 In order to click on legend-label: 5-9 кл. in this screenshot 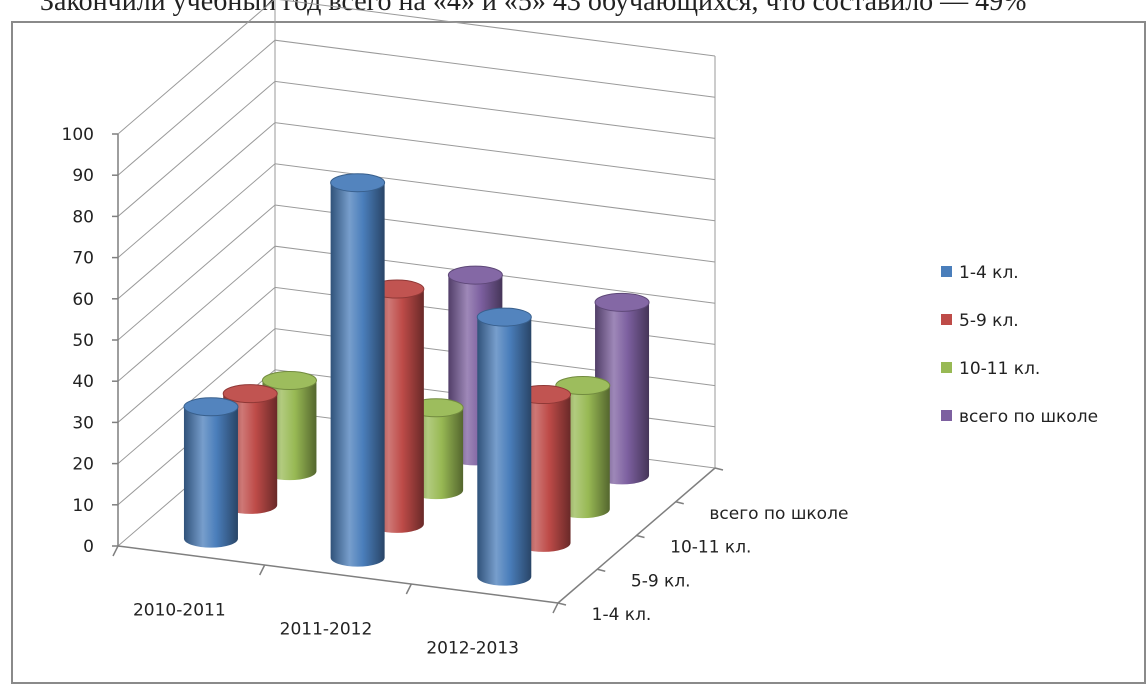, I will do `click(989, 321)`.